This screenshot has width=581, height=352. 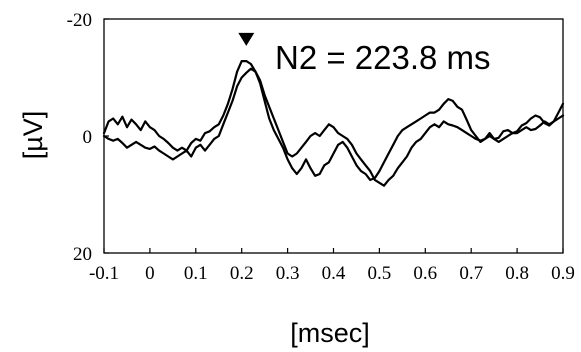 What do you see at coordinates (563, 273) in the screenshot?
I see `x-tick-label: 0.9` at bounding box center [563, 273].